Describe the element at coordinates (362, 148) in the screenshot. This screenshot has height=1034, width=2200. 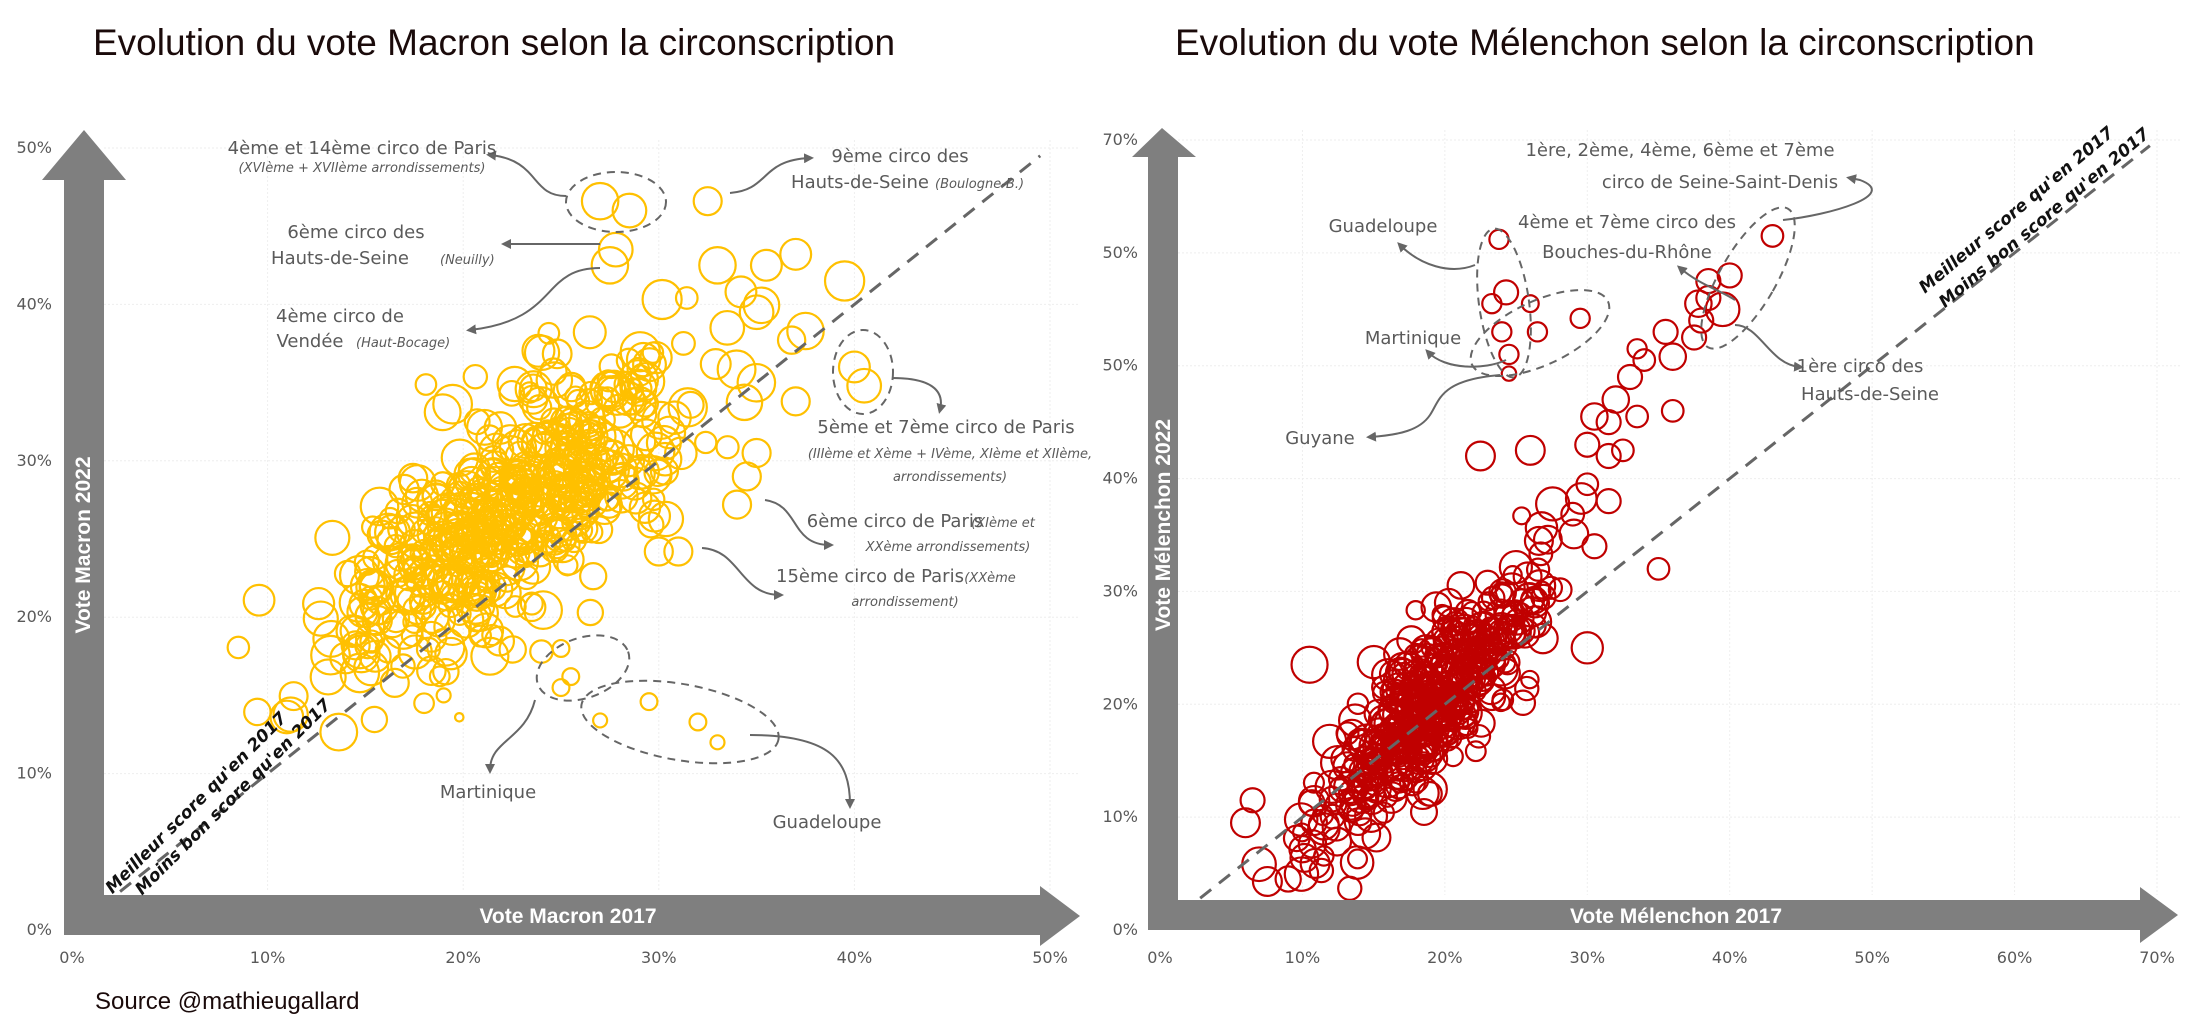
I see `svg-text: 4ème et 14ème circo de Paris` at that location.